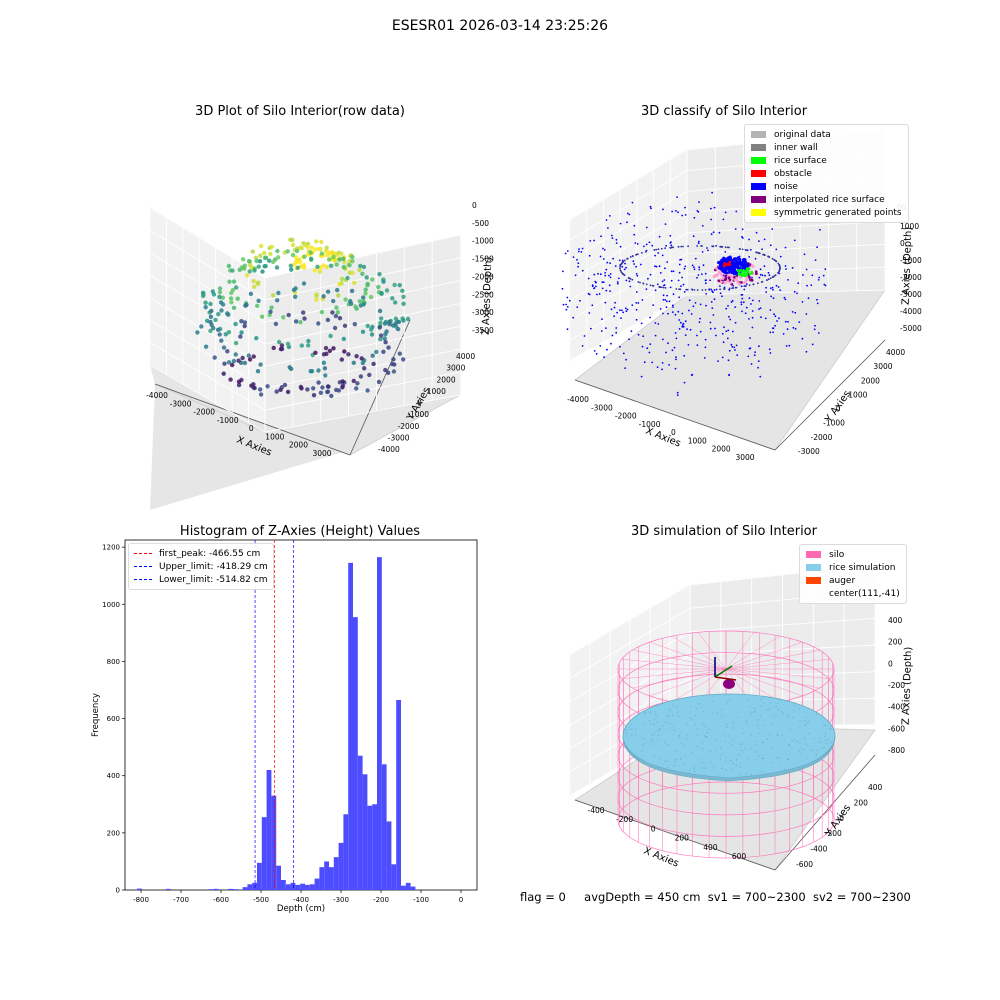 Image resolution: width=1000 pixels, height=1000 pixels. What do you see at coordinates (802, 134) in the screenshot?
I see `classify-legend-label: original data` at bounding box center [802, 134].